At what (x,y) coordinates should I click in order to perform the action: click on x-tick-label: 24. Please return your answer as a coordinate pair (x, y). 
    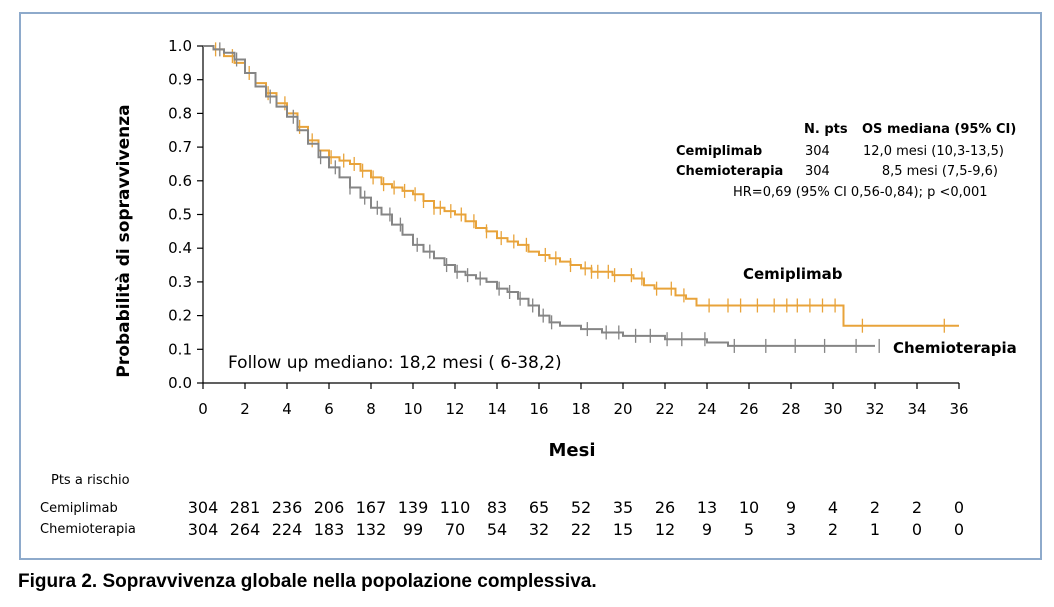
    Looking at the image, I should click on (706, 409).